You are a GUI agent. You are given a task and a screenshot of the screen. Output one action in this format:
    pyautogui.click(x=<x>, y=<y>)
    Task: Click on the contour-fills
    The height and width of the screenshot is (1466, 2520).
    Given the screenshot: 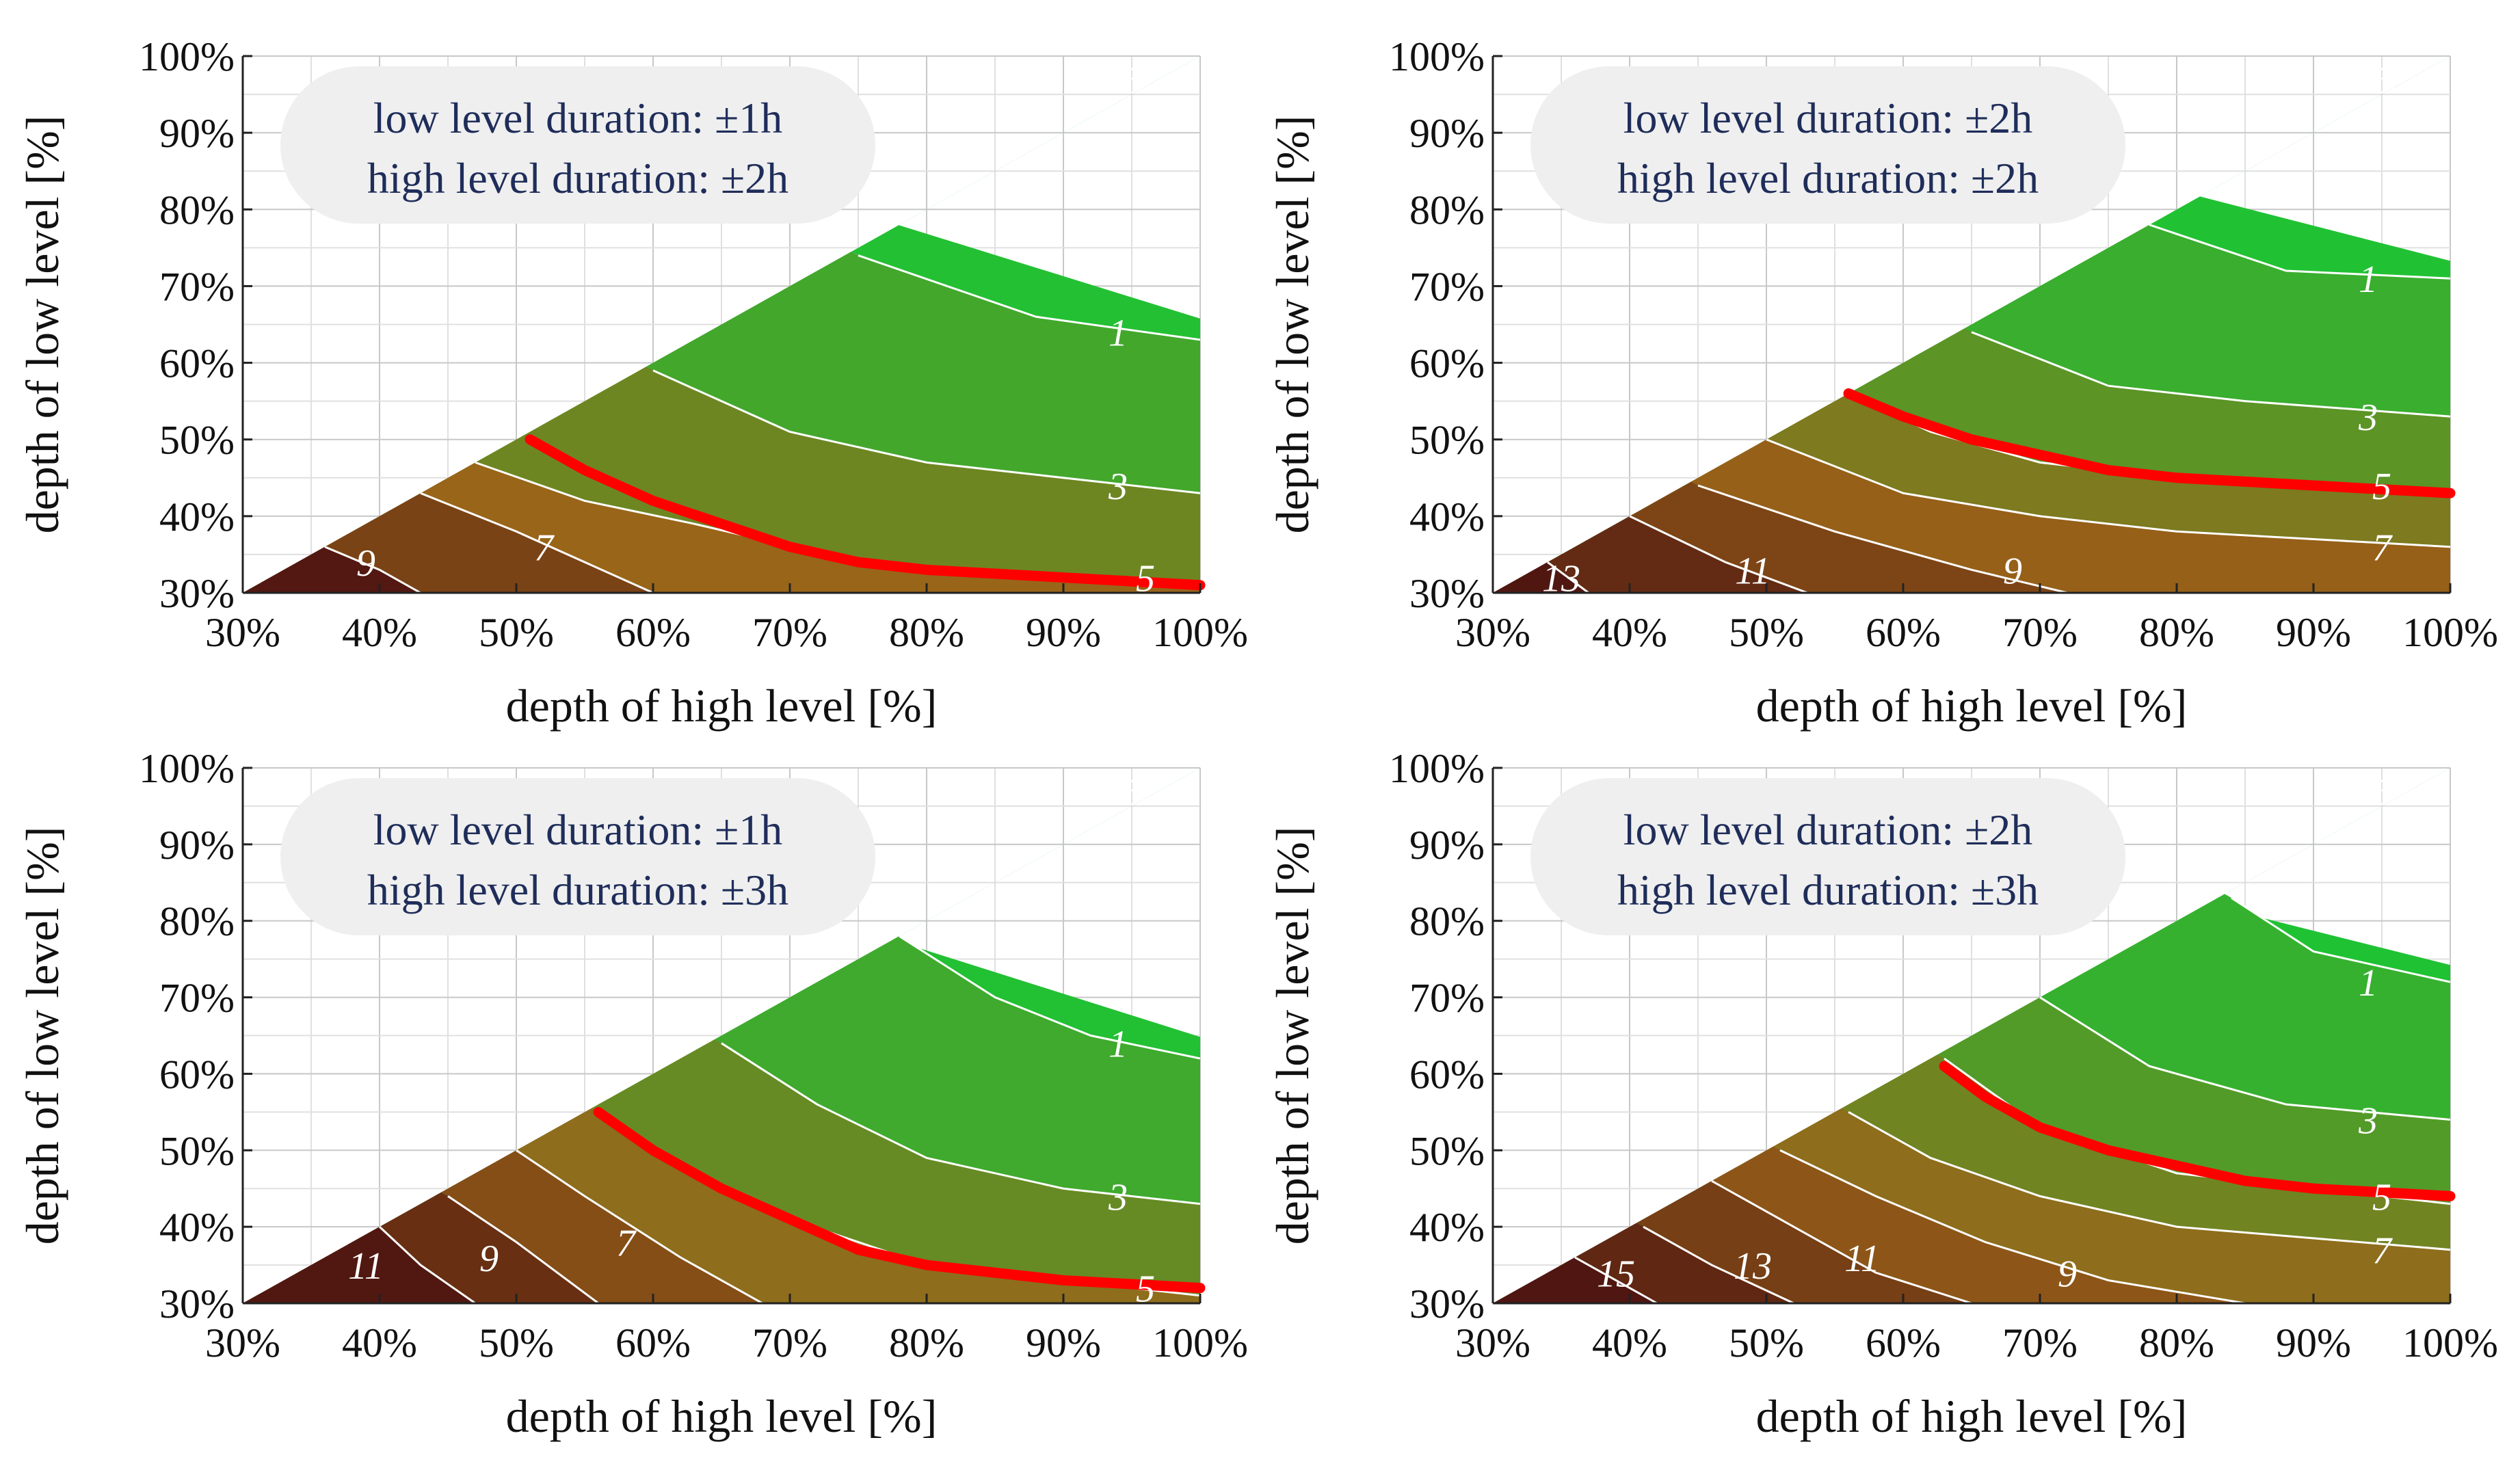 What is the action you would take?
    pyautogui.click(x=721, y=325)
    